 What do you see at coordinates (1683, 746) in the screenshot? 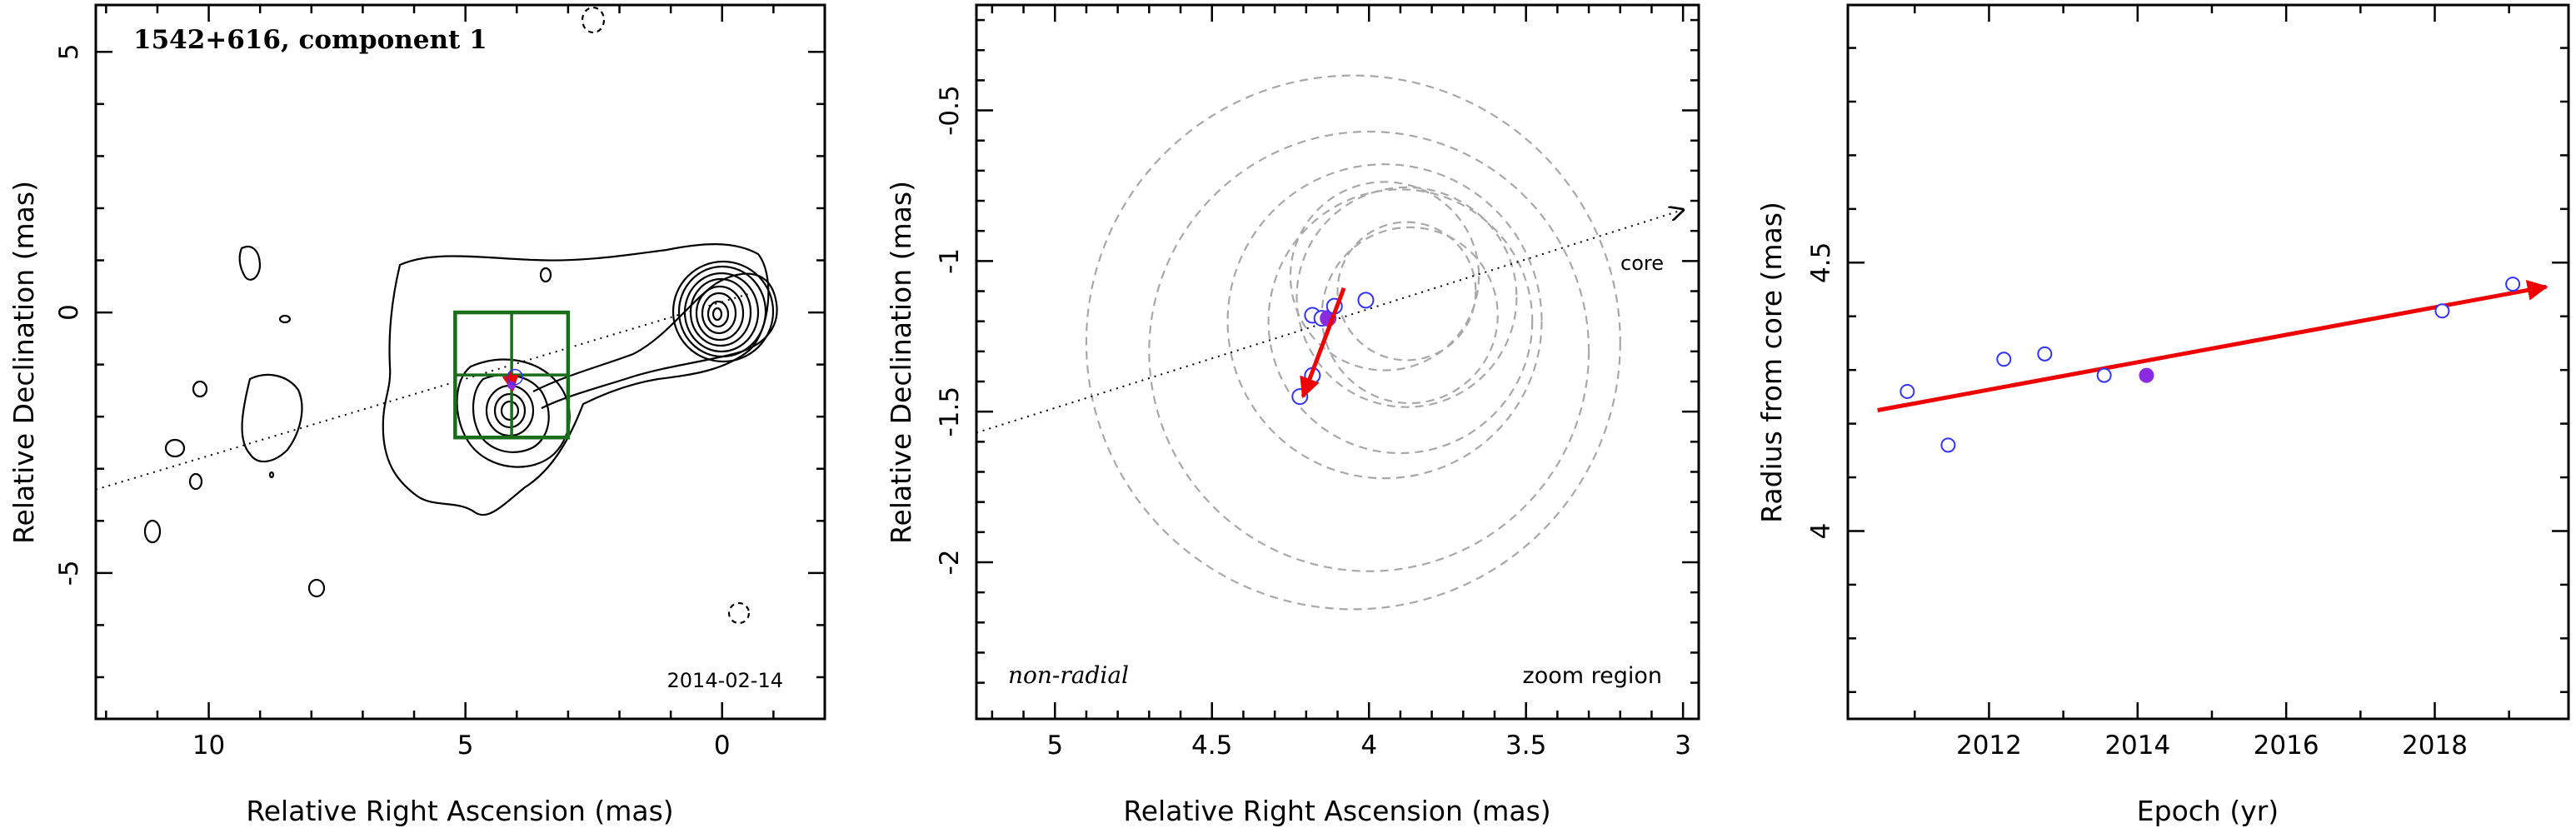
I see `x-tick-label: 3` at bounding box center [1683, 746].